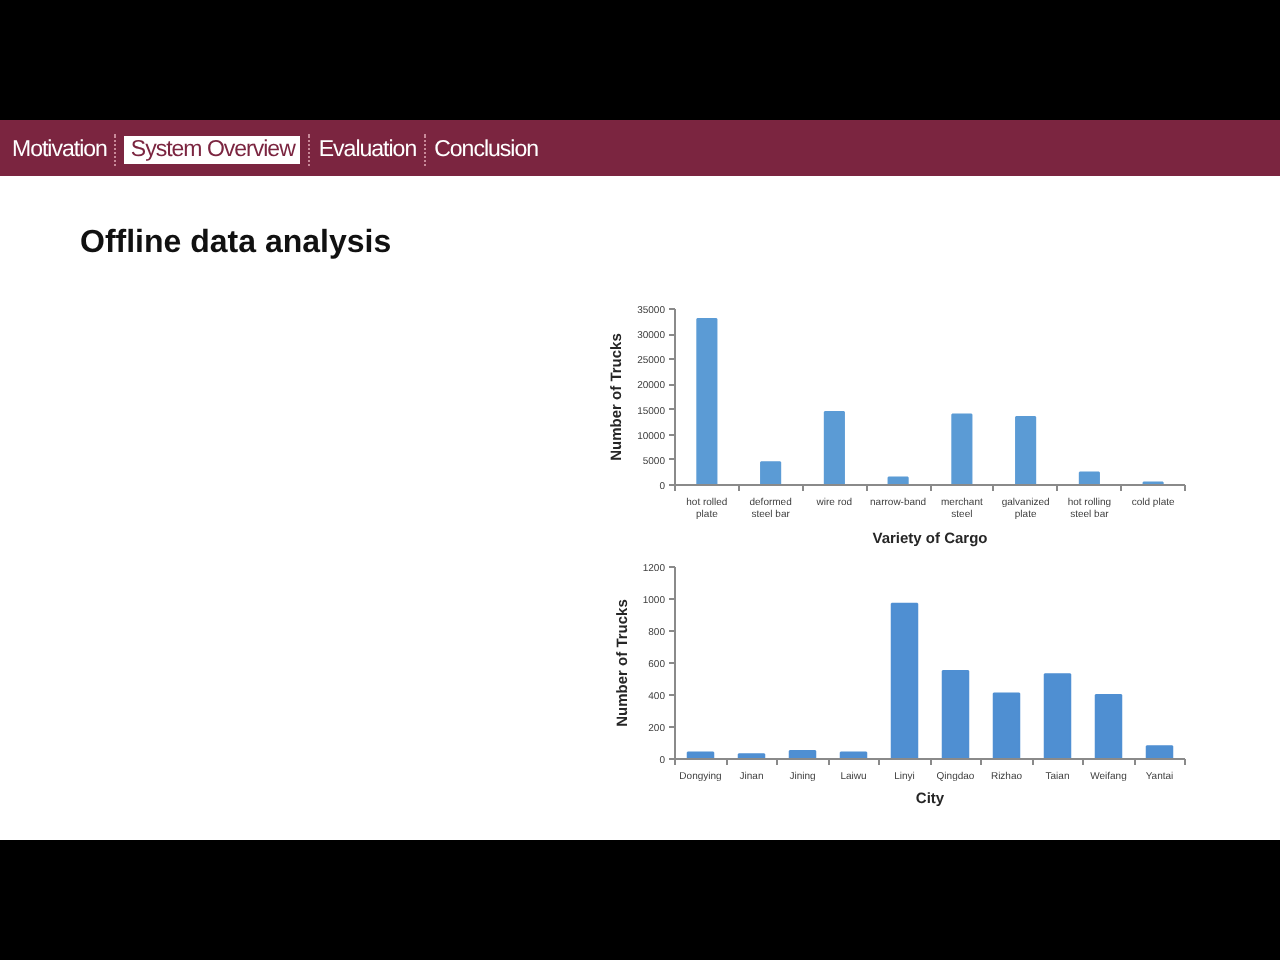 Image resolution: width=1280 pixels, height=960 pixels. What do you see at coordinates (59, 151) in the screenshot?
I see `text: Motivation` at bounding box center [59, 151].